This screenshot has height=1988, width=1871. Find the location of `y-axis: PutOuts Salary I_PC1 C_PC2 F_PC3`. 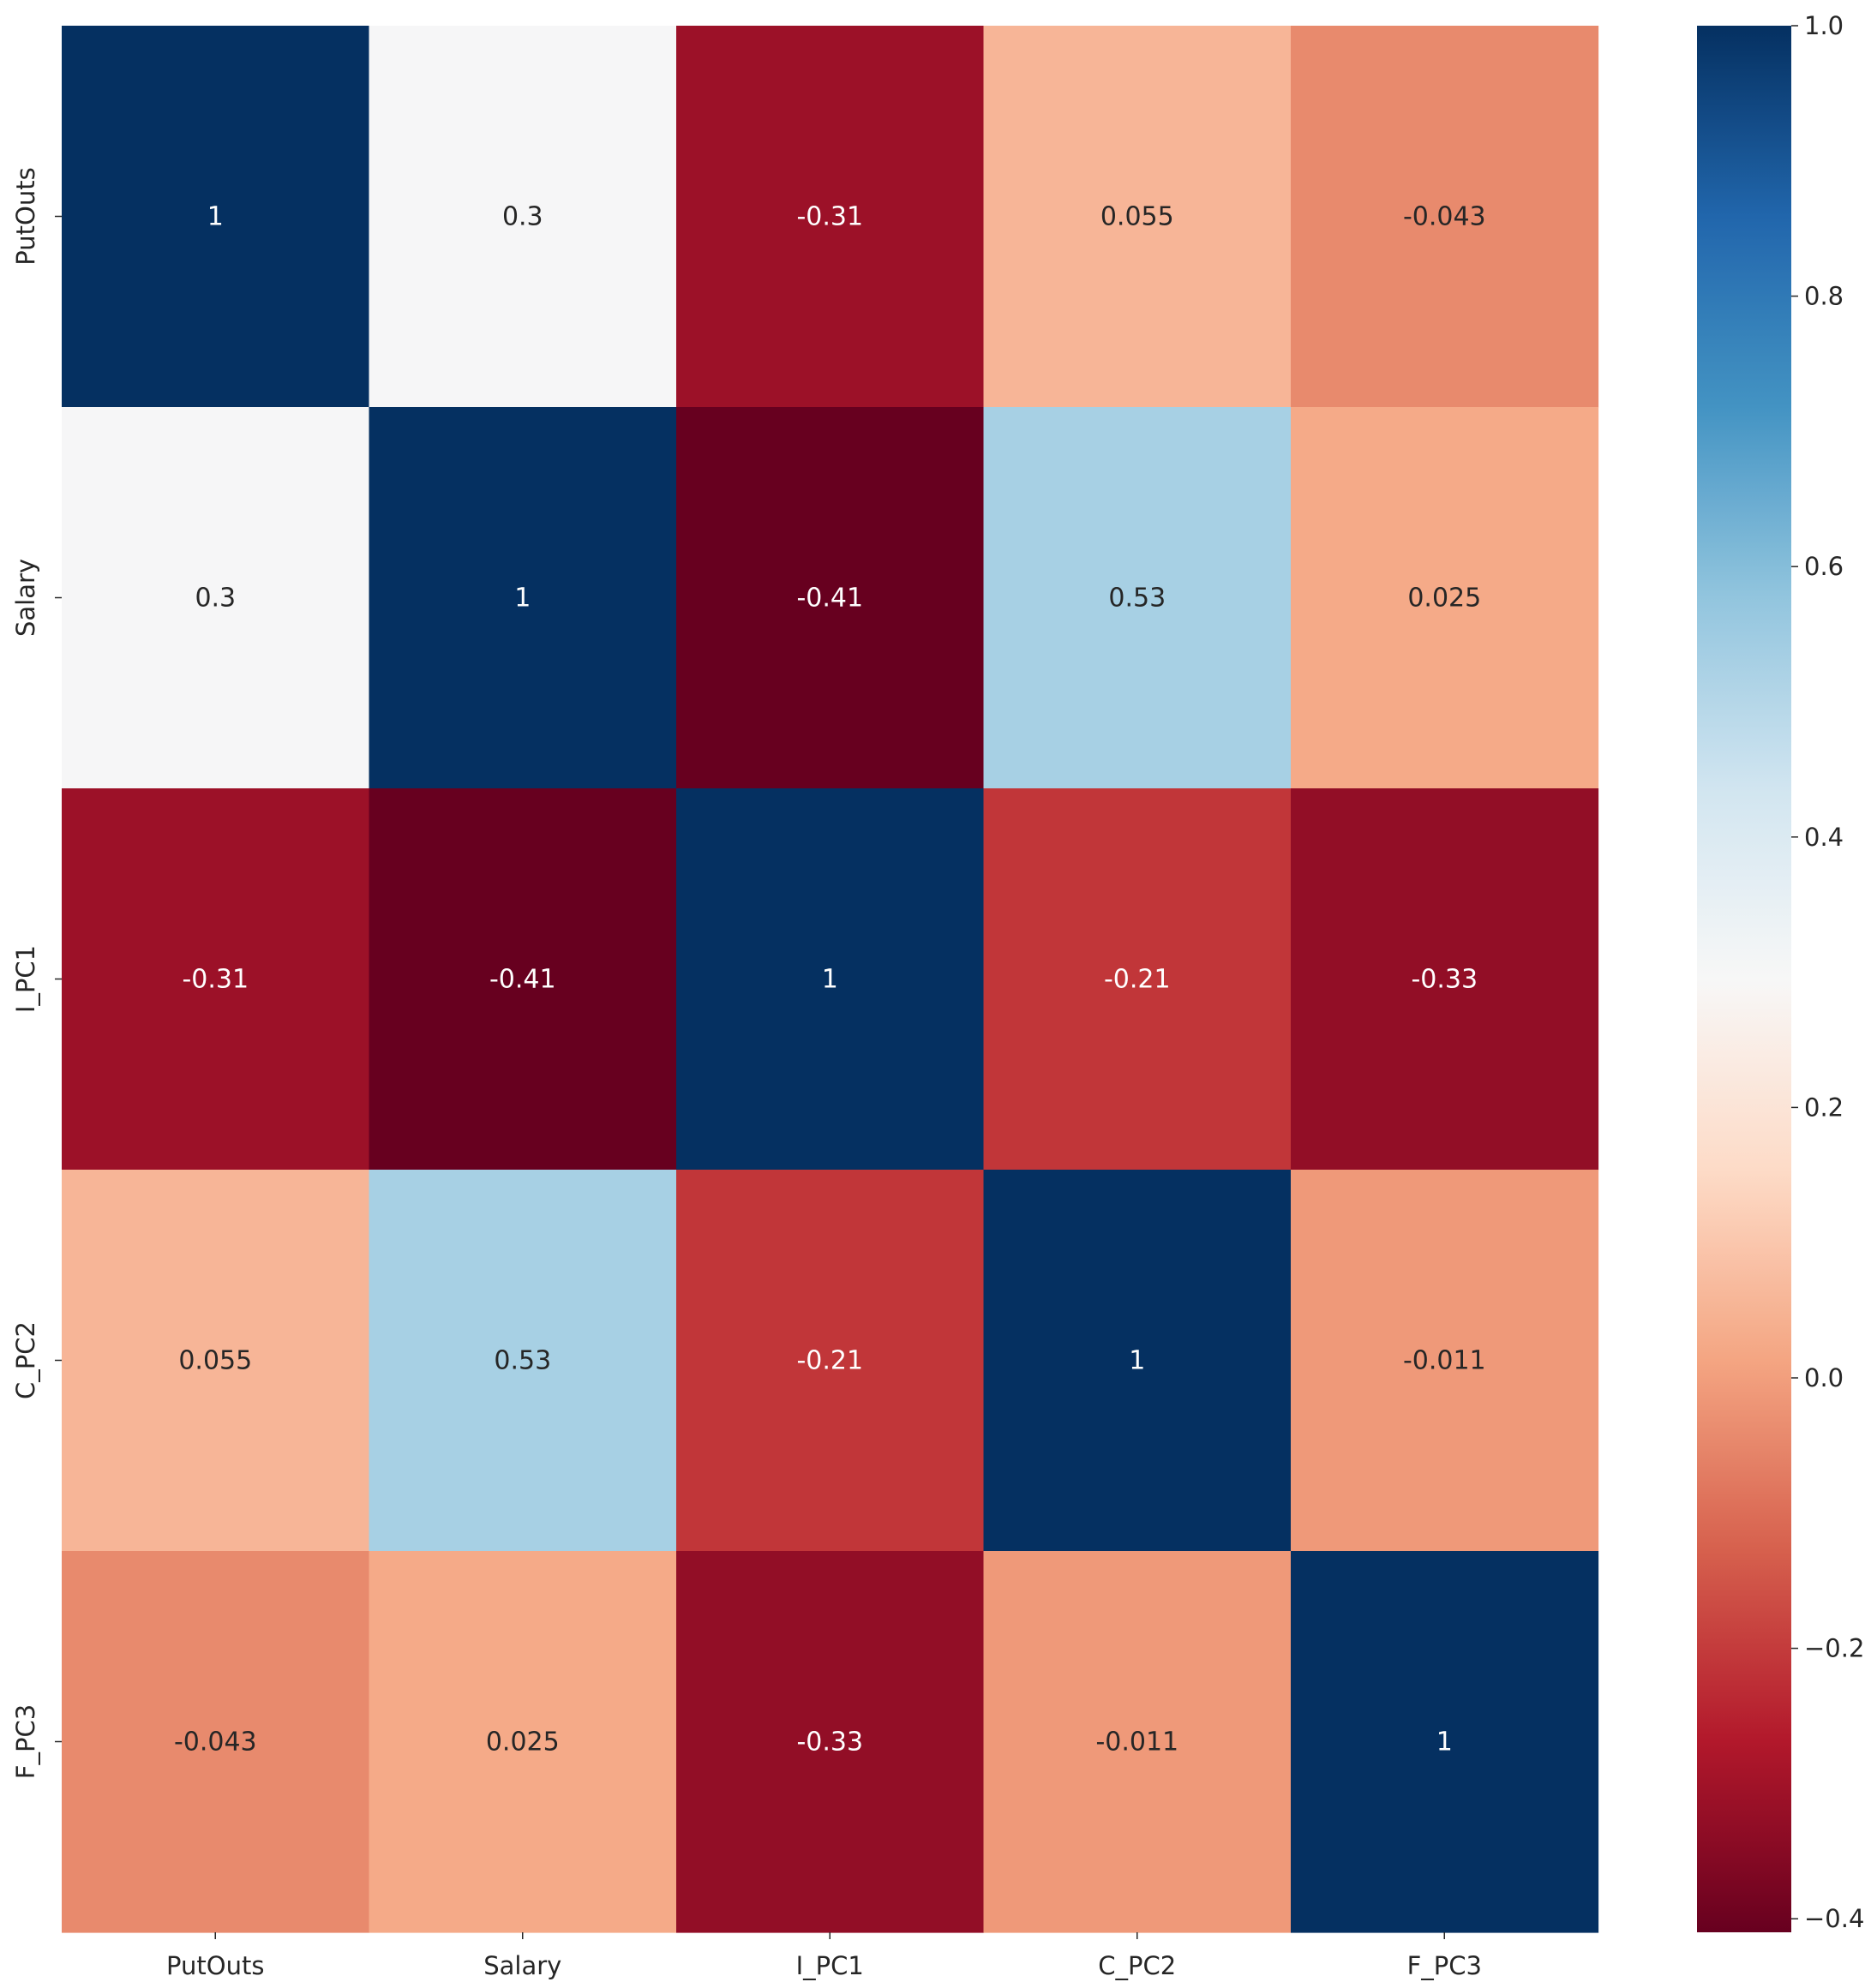

y-axis: PutOuts Salary I_PC1 C_PC2 F_PC3 is located at coordinates (36, 973).